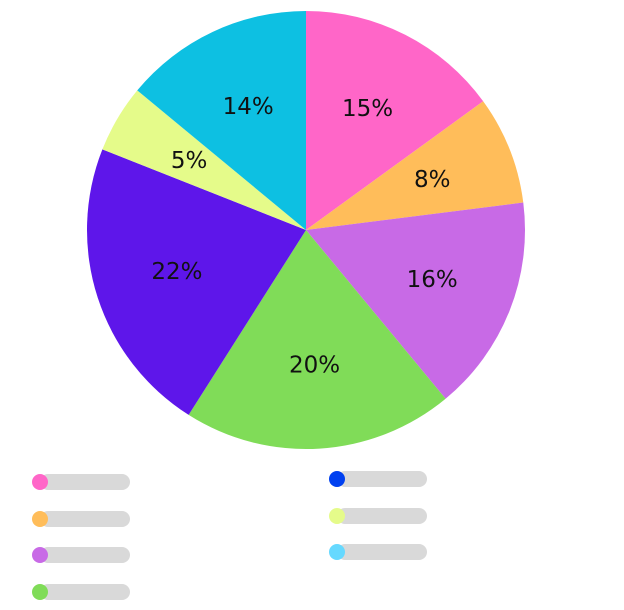  I want to click on slice-label: 15%, so click(367, 109).